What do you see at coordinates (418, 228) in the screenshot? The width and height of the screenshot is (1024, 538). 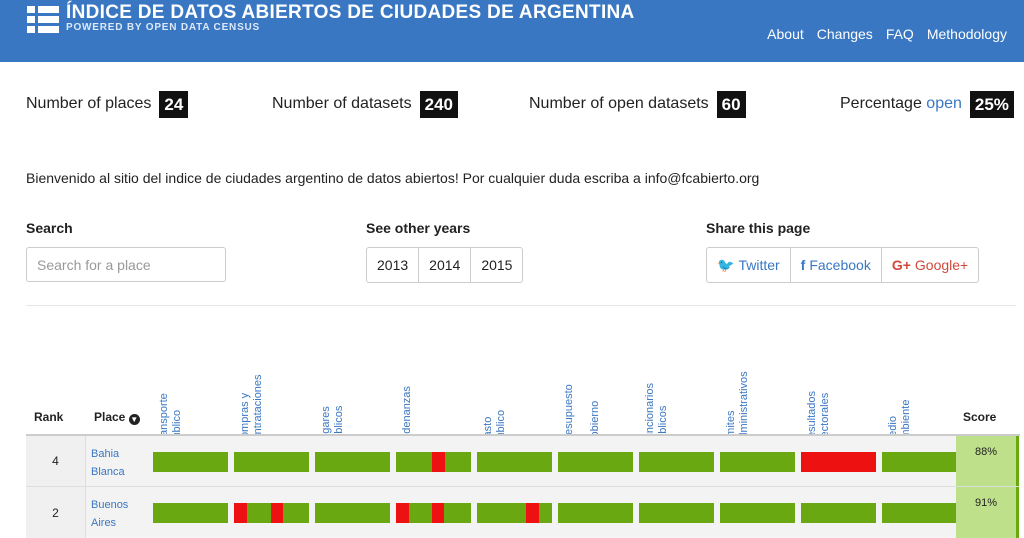 I see `years-label: See other years` at bounding box center [418, 228].